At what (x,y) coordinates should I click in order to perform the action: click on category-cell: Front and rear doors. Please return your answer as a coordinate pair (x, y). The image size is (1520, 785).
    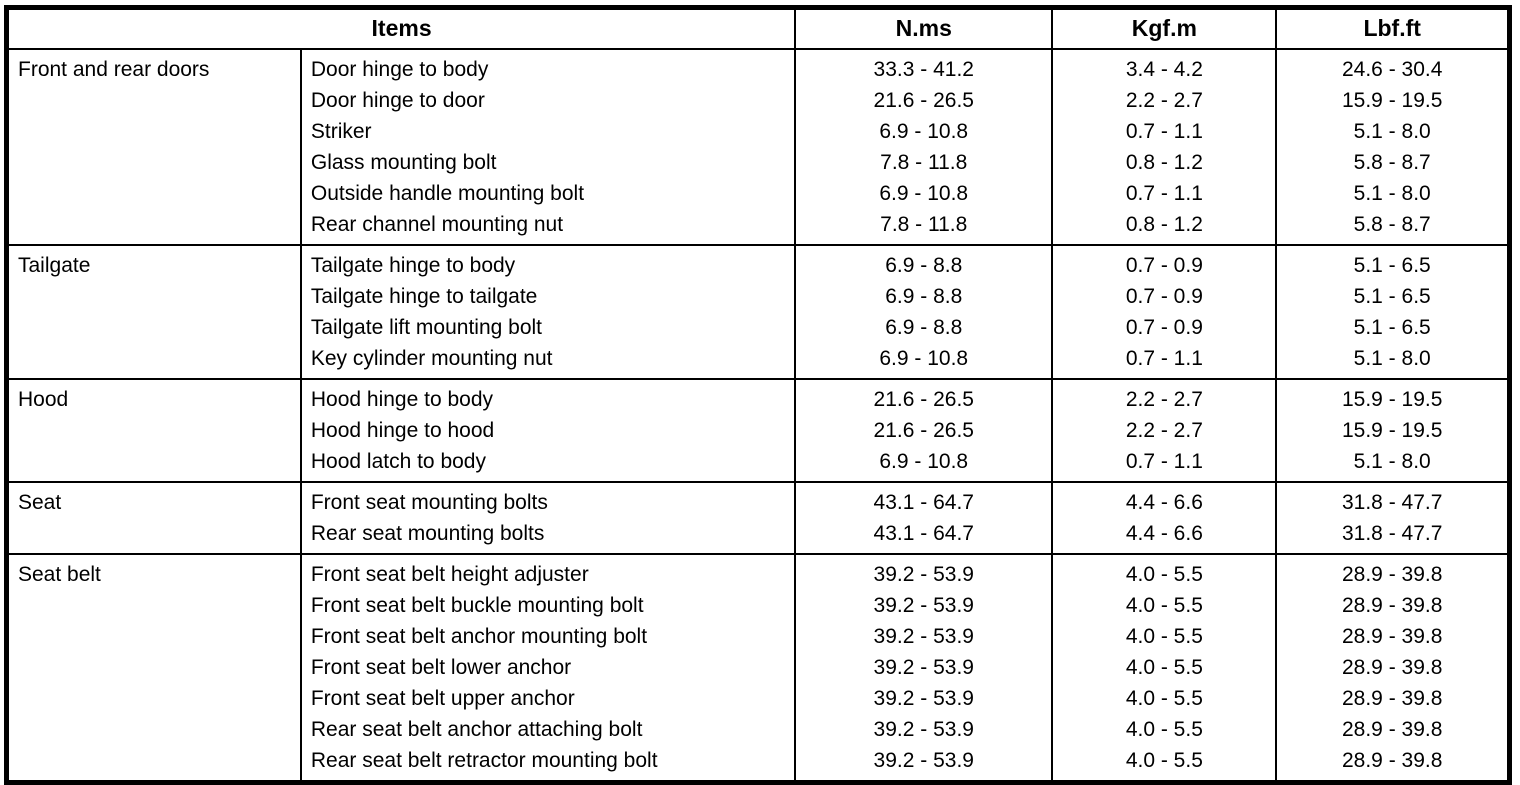
    Looking at the image, I should click on (153, 147).